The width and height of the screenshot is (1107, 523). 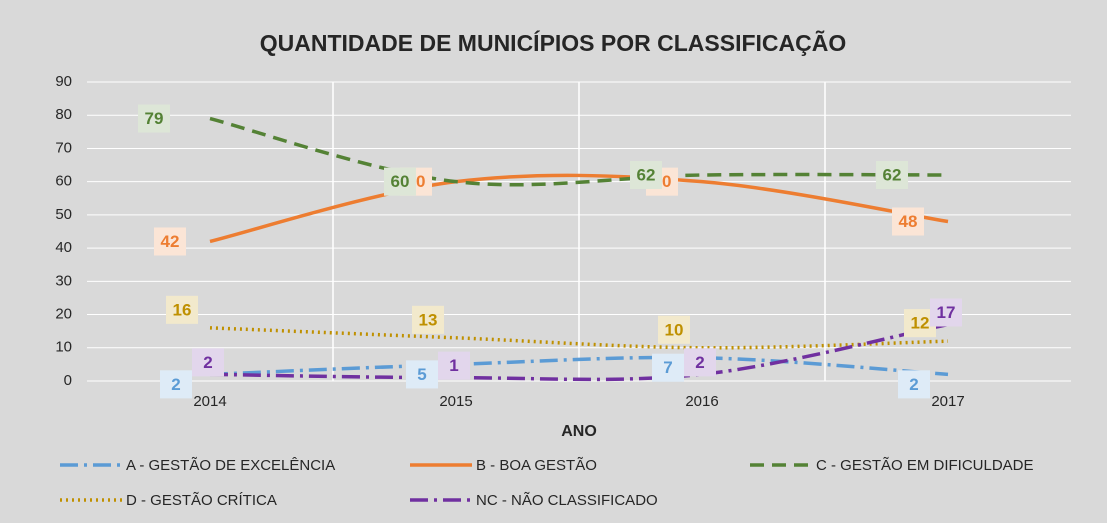 I want to click on data-label-text: 48, so click(x=908, y=221).